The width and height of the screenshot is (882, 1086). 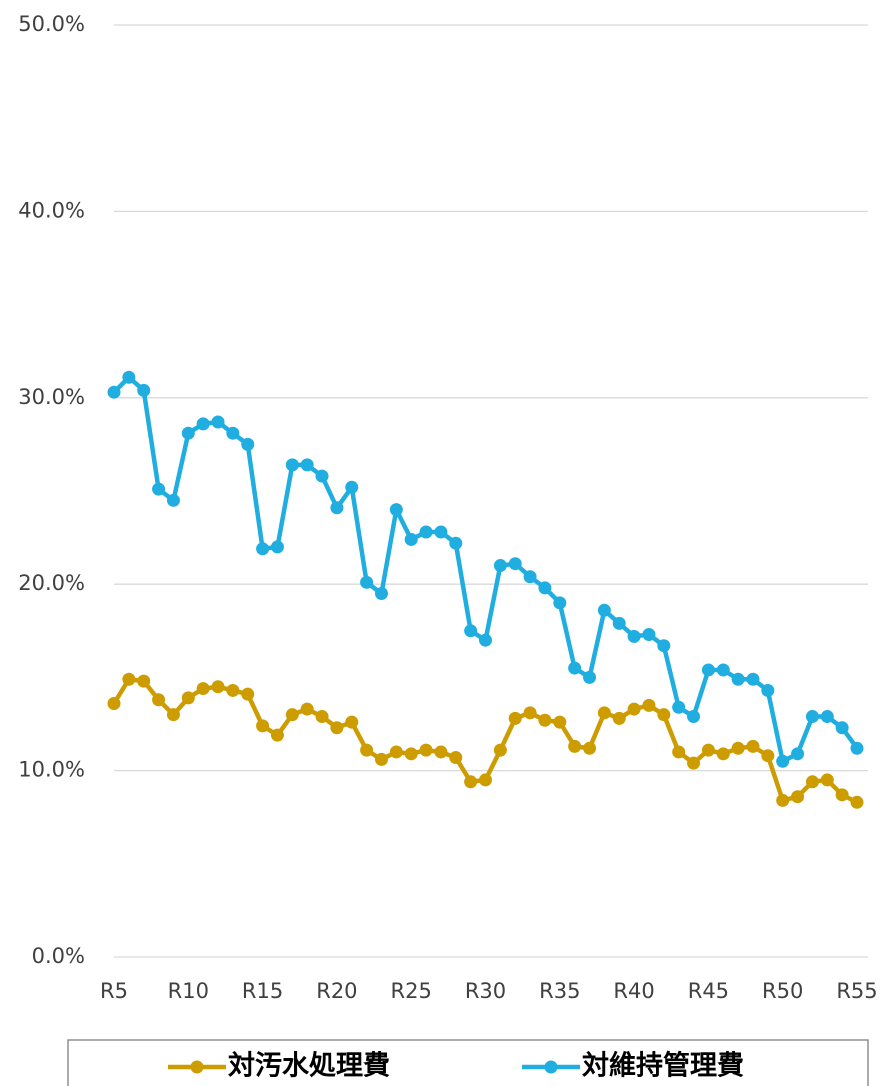 I want to click on x-tick-label: R45, so click(x=708, y=991).